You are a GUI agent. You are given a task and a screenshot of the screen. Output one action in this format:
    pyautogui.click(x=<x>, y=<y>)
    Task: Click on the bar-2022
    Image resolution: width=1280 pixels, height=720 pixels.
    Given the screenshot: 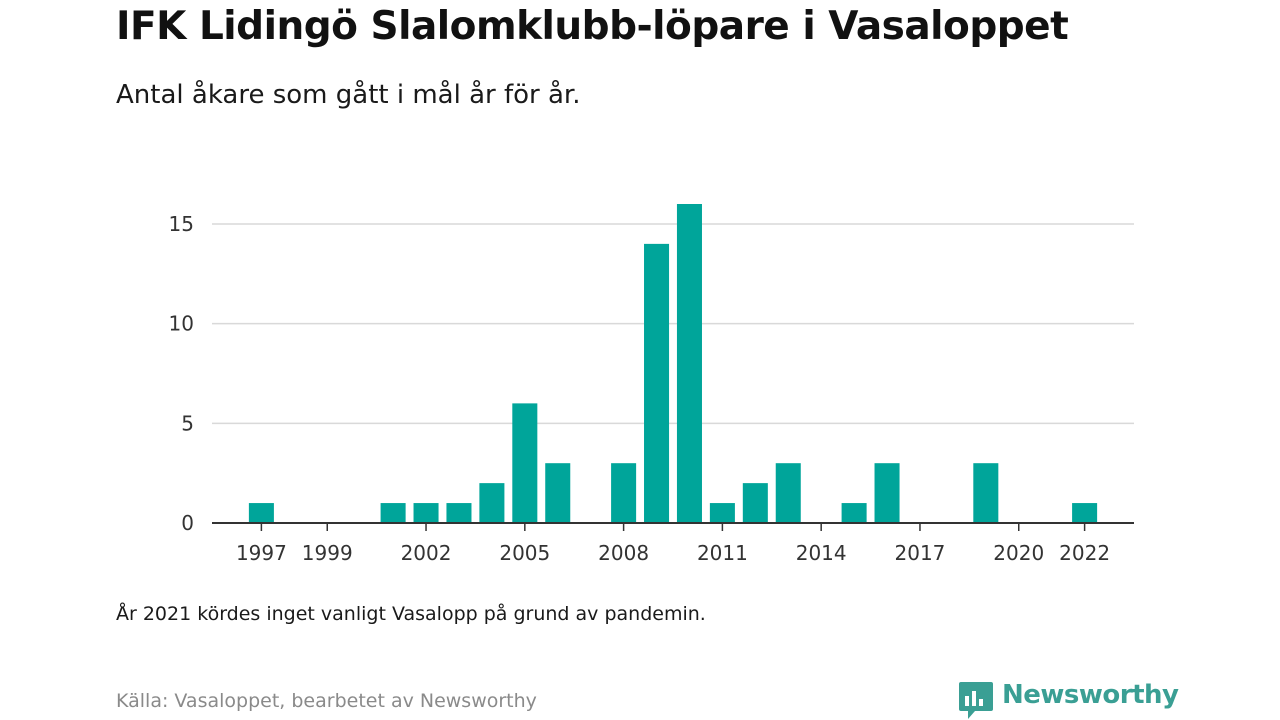 What is the action you would take?
    pyautogui.click(x=1085, y=513)
    